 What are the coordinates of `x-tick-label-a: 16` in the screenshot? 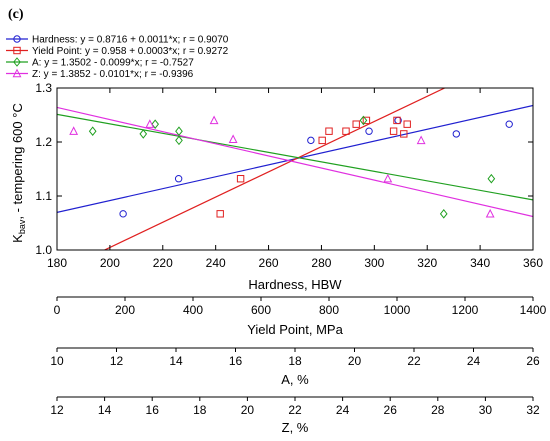 It's located at (236, 361).